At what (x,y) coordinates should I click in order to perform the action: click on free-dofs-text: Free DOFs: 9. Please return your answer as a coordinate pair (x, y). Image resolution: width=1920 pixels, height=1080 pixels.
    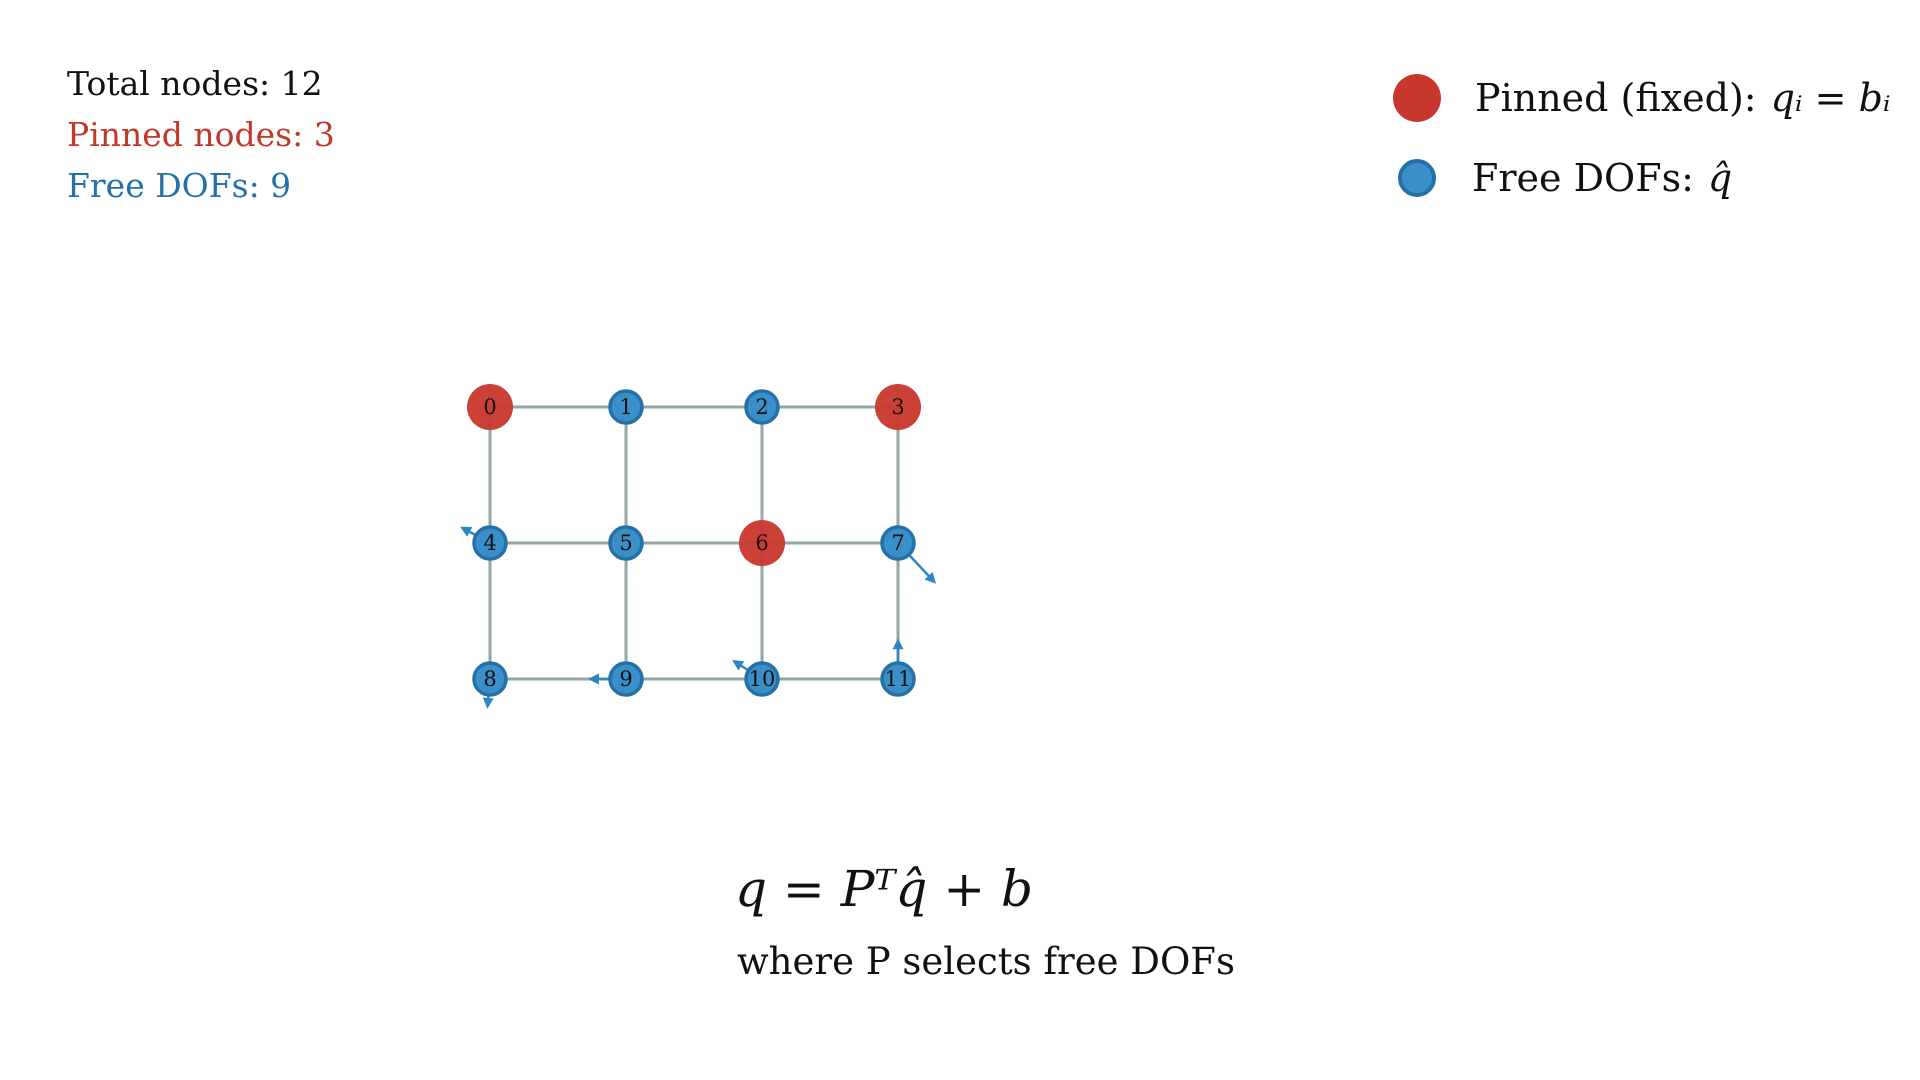
    Looking at the image, I should click on (179, 185).